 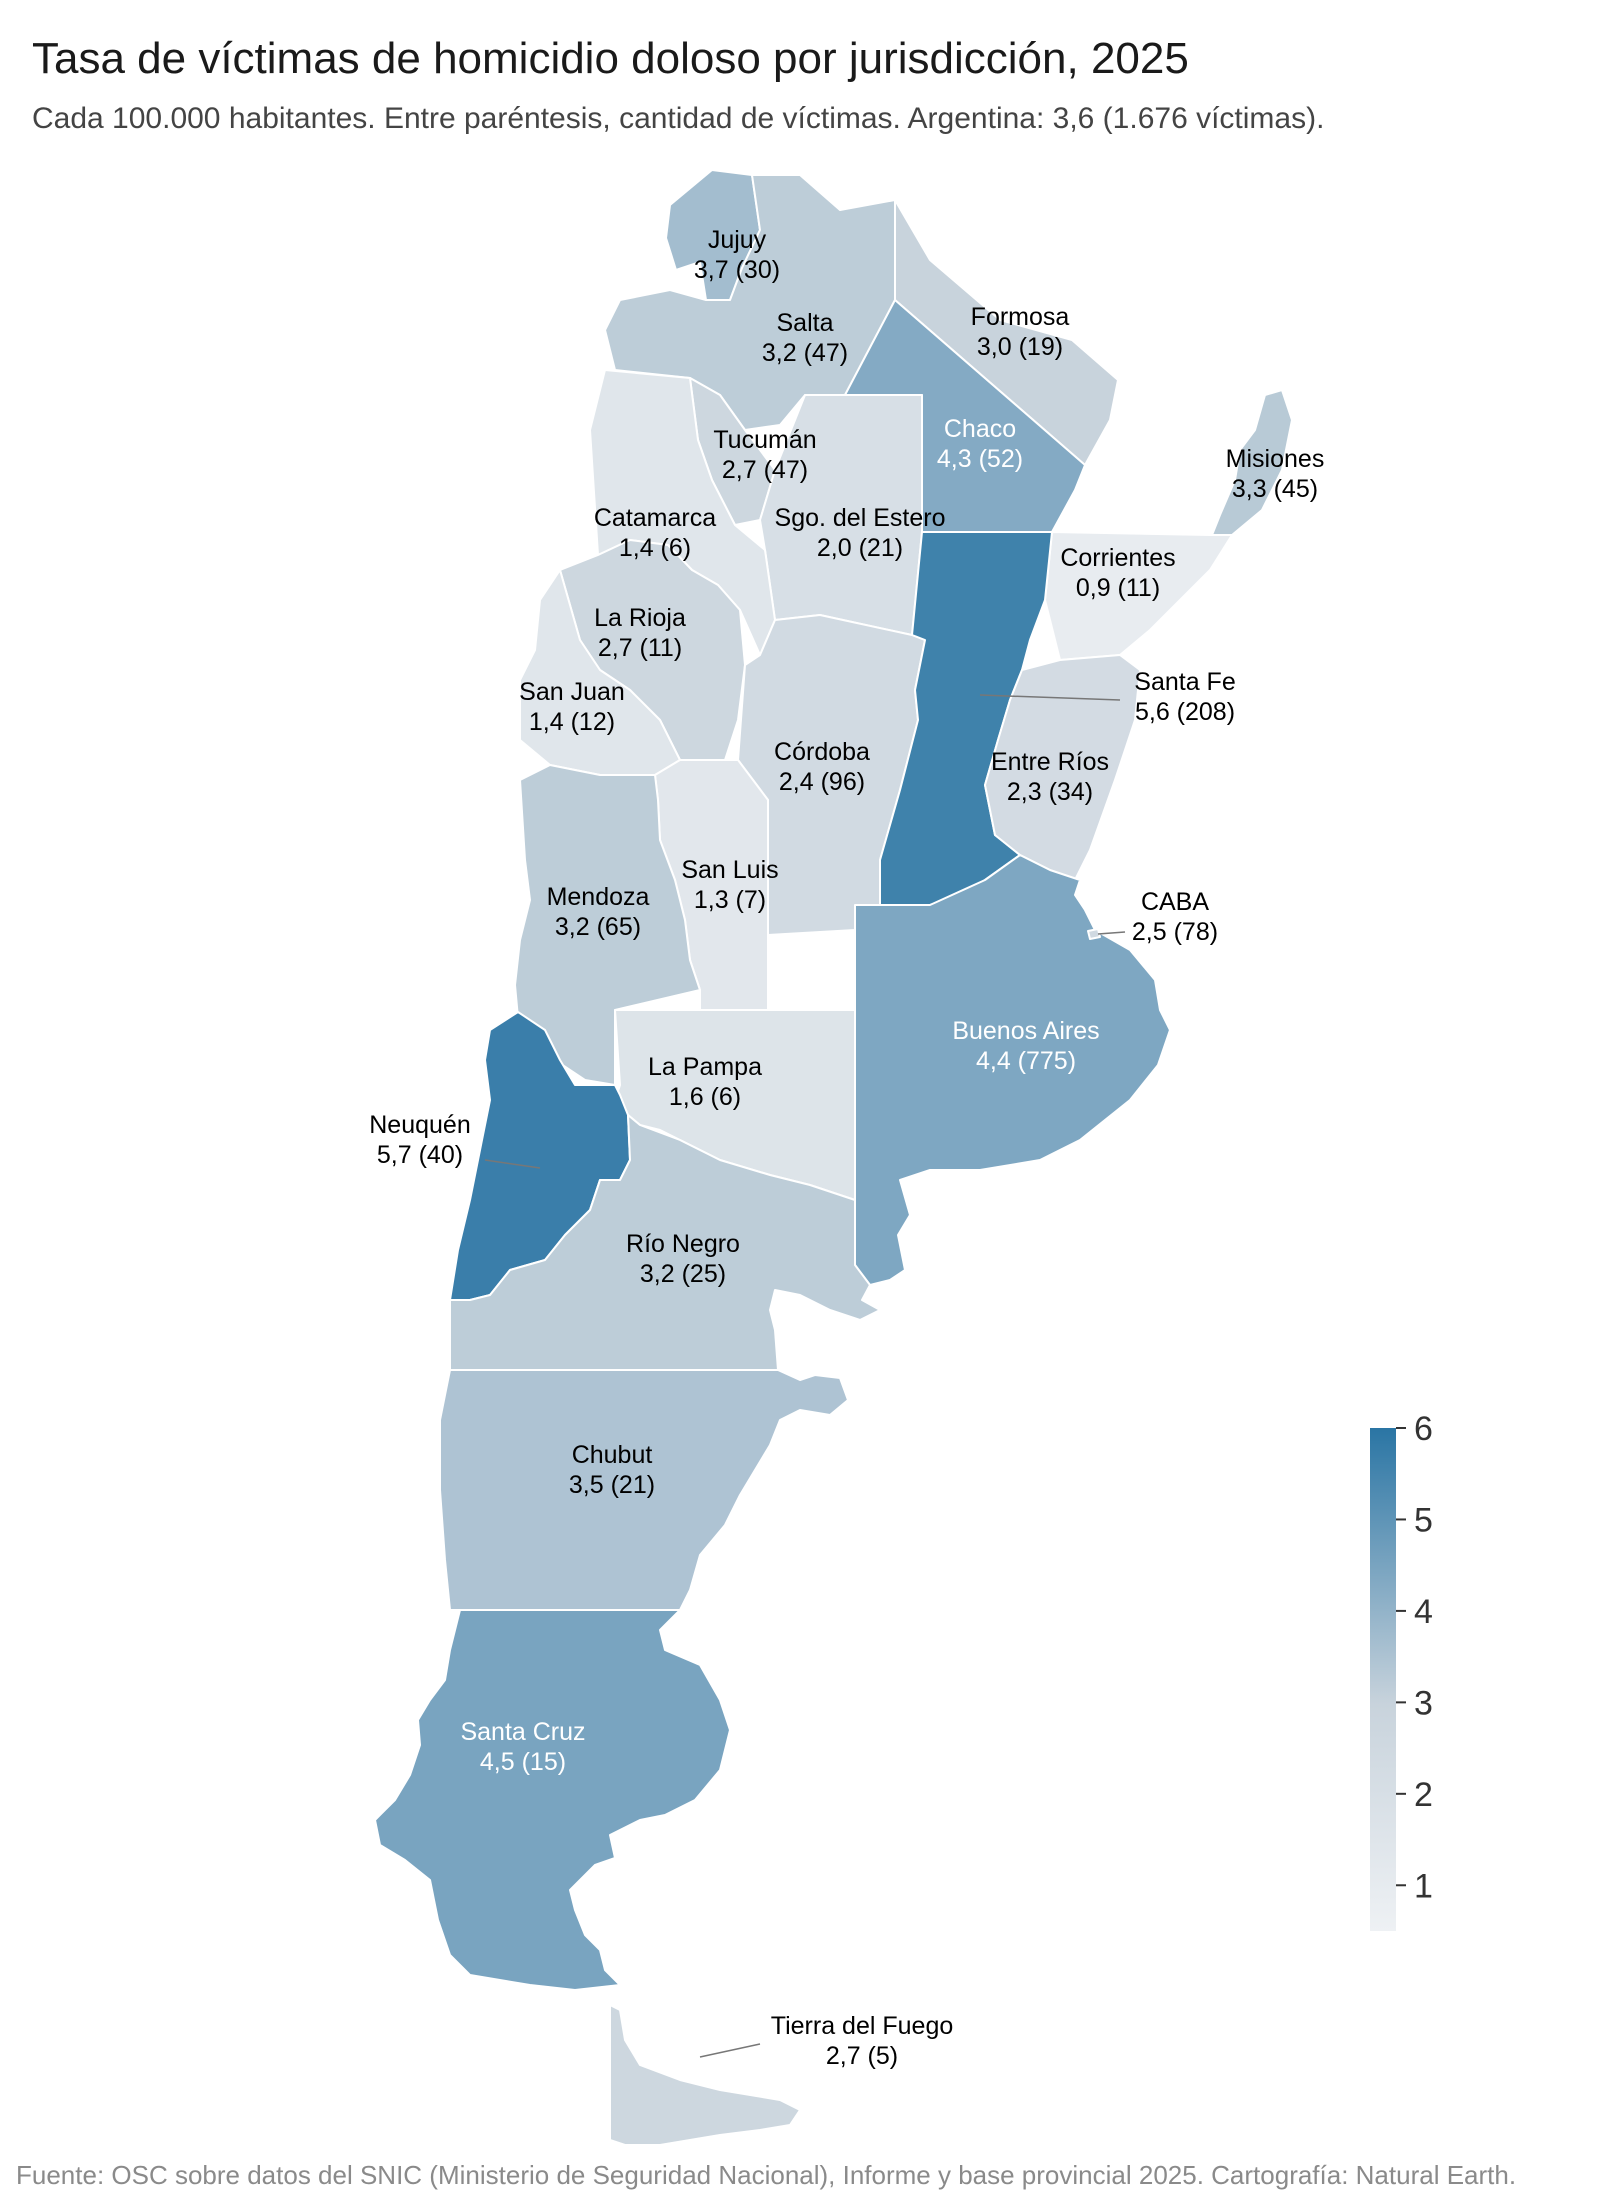 I want to click on label-jujuy-name: Jujuy, so click(x=737, y=240).